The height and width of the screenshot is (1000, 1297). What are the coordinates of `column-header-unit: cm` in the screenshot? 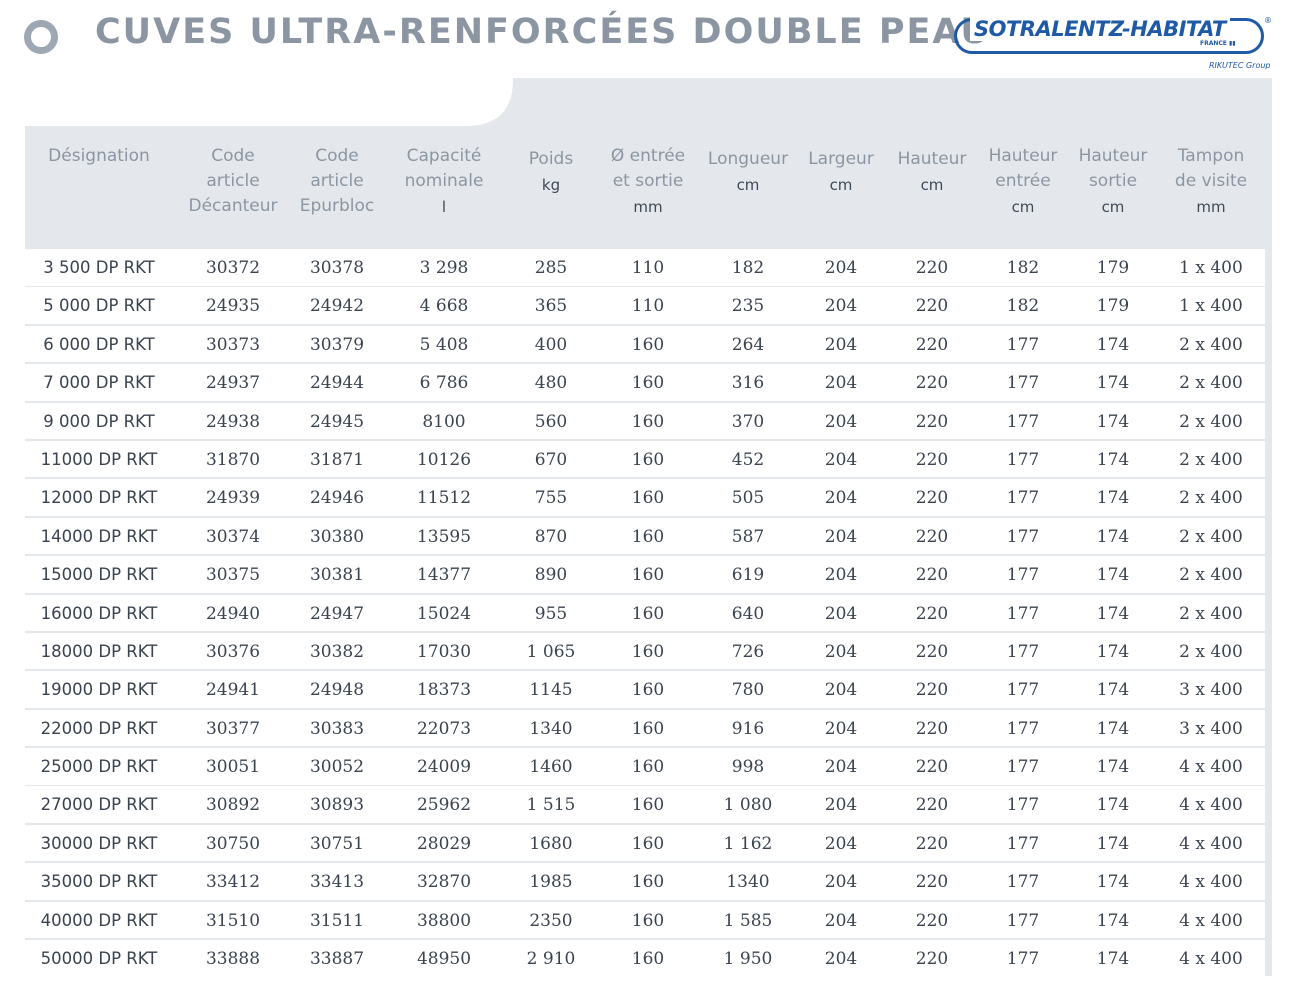 It's located at (748, 185).